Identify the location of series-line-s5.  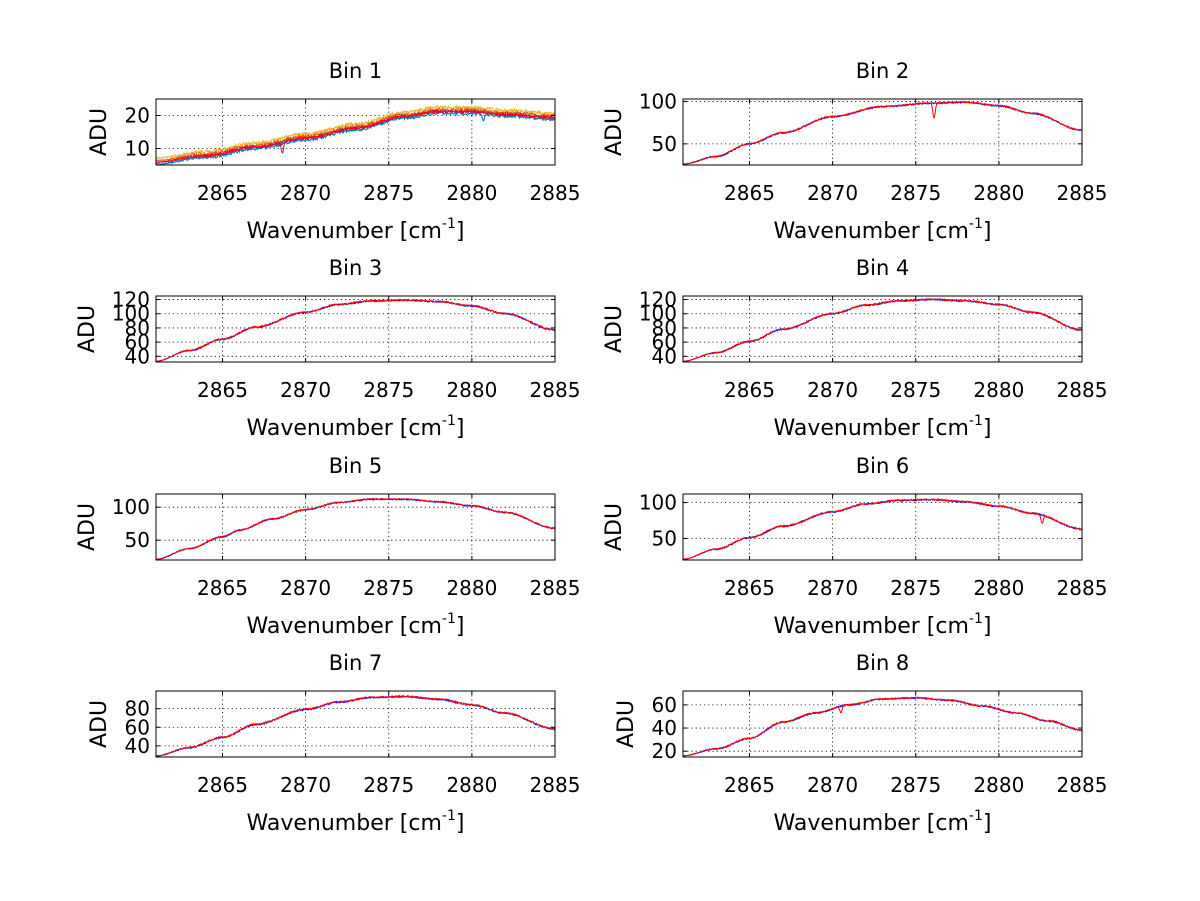
(355, 135).